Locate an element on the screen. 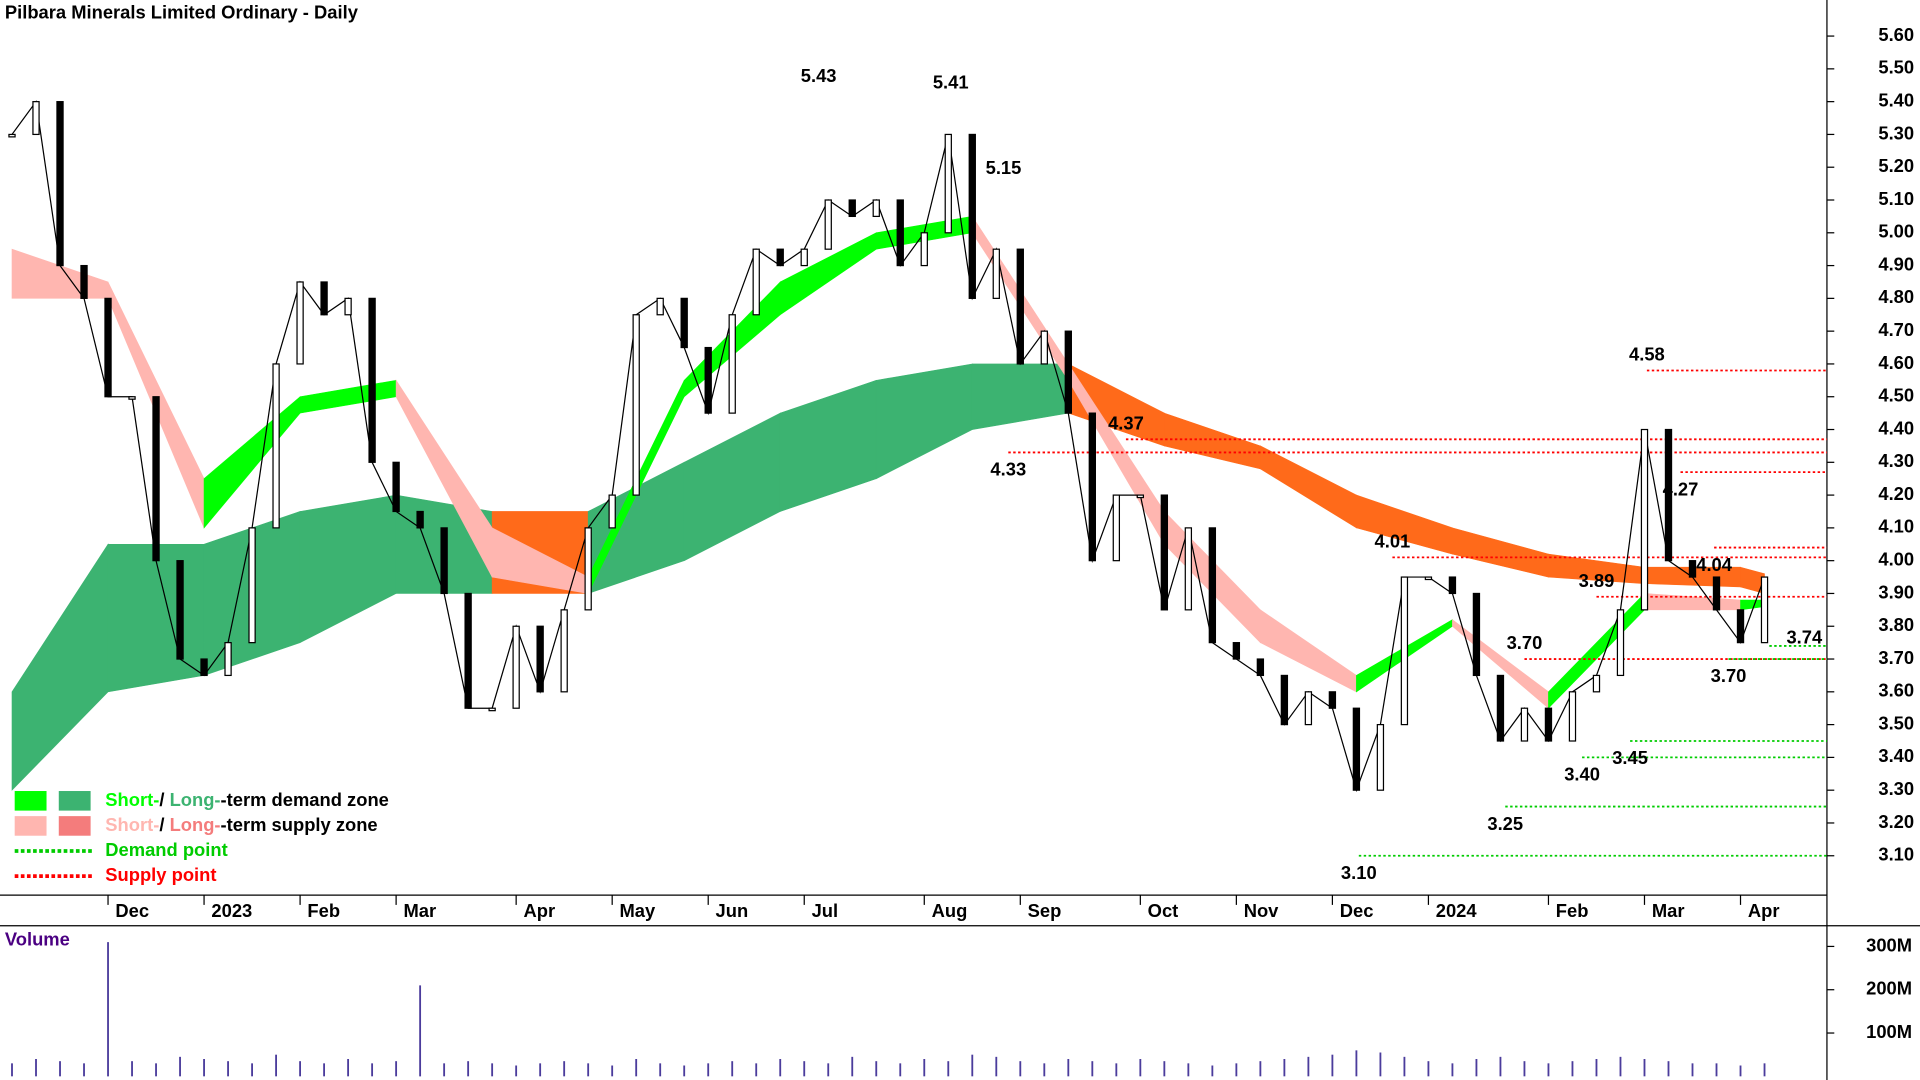 The width and height of the screenshot is (1920, 1080). price-annotation: 5.41 is located at coordinates (951, 82).